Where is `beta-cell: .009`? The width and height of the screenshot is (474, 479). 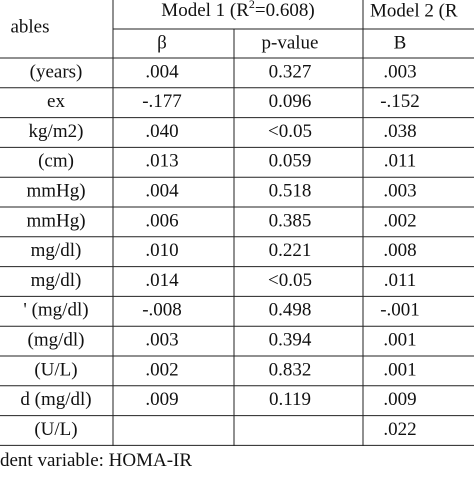
beta-cell: .009 is located at coordinates (161, 399).